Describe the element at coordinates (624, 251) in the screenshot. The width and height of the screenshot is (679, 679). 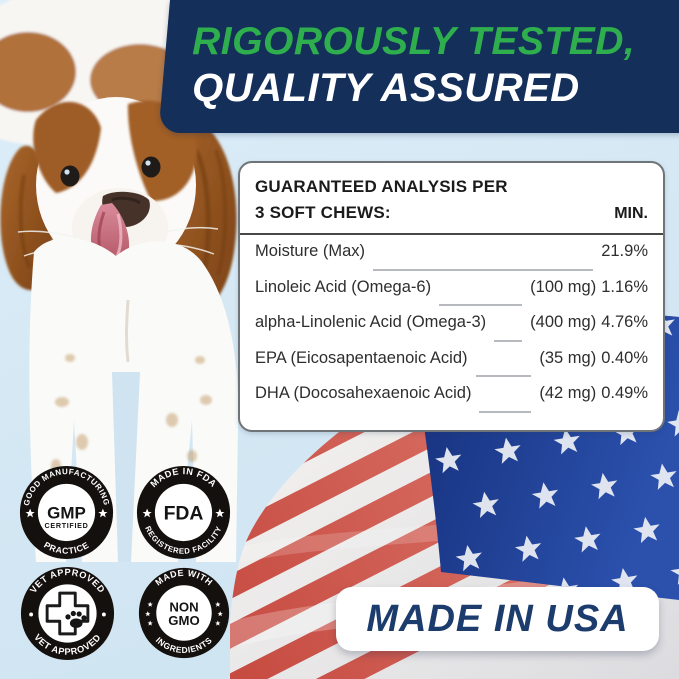
I see `row-value: 21.9%` at that location.